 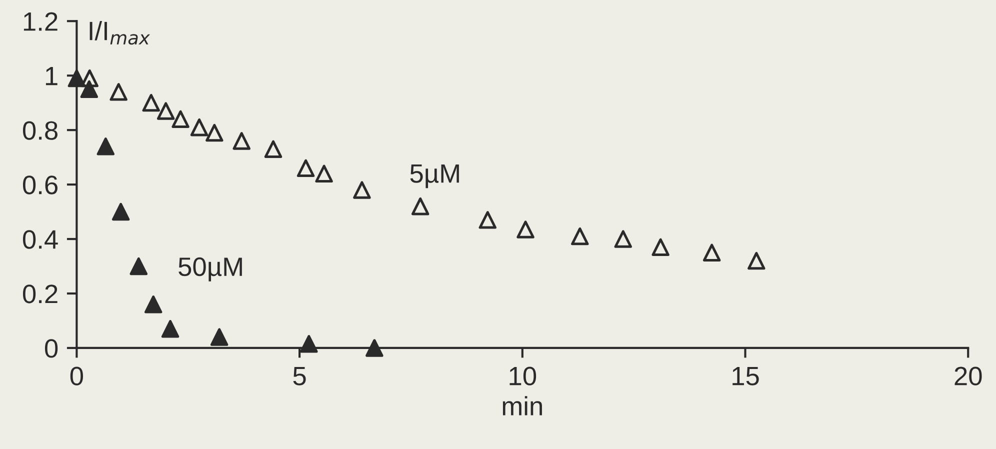 What do you see at coordinates (41, 21) in the screenshot?
I see `y-tick-label: 1.2` at bounding box center [41, 21].